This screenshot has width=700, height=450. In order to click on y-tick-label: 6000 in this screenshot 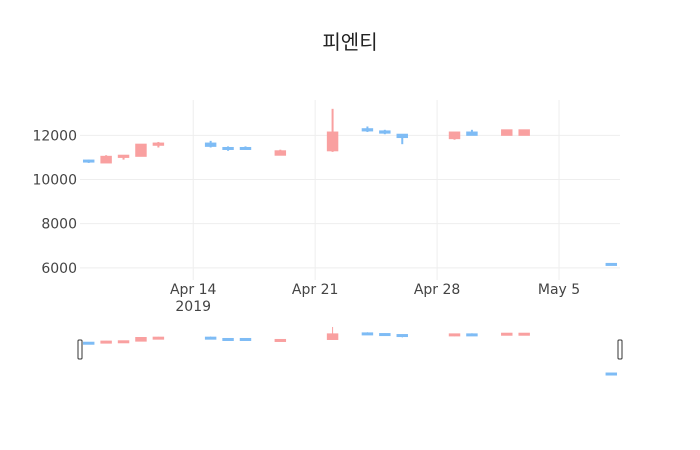, I will do `click(59, 269)`.